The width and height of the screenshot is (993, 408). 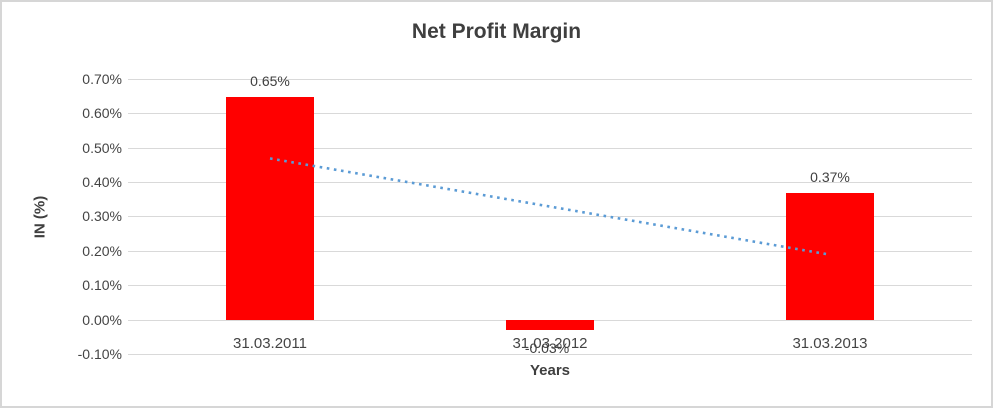 I want to click on x-tick-label: 31.03.2011, so click(x=270, y=343).